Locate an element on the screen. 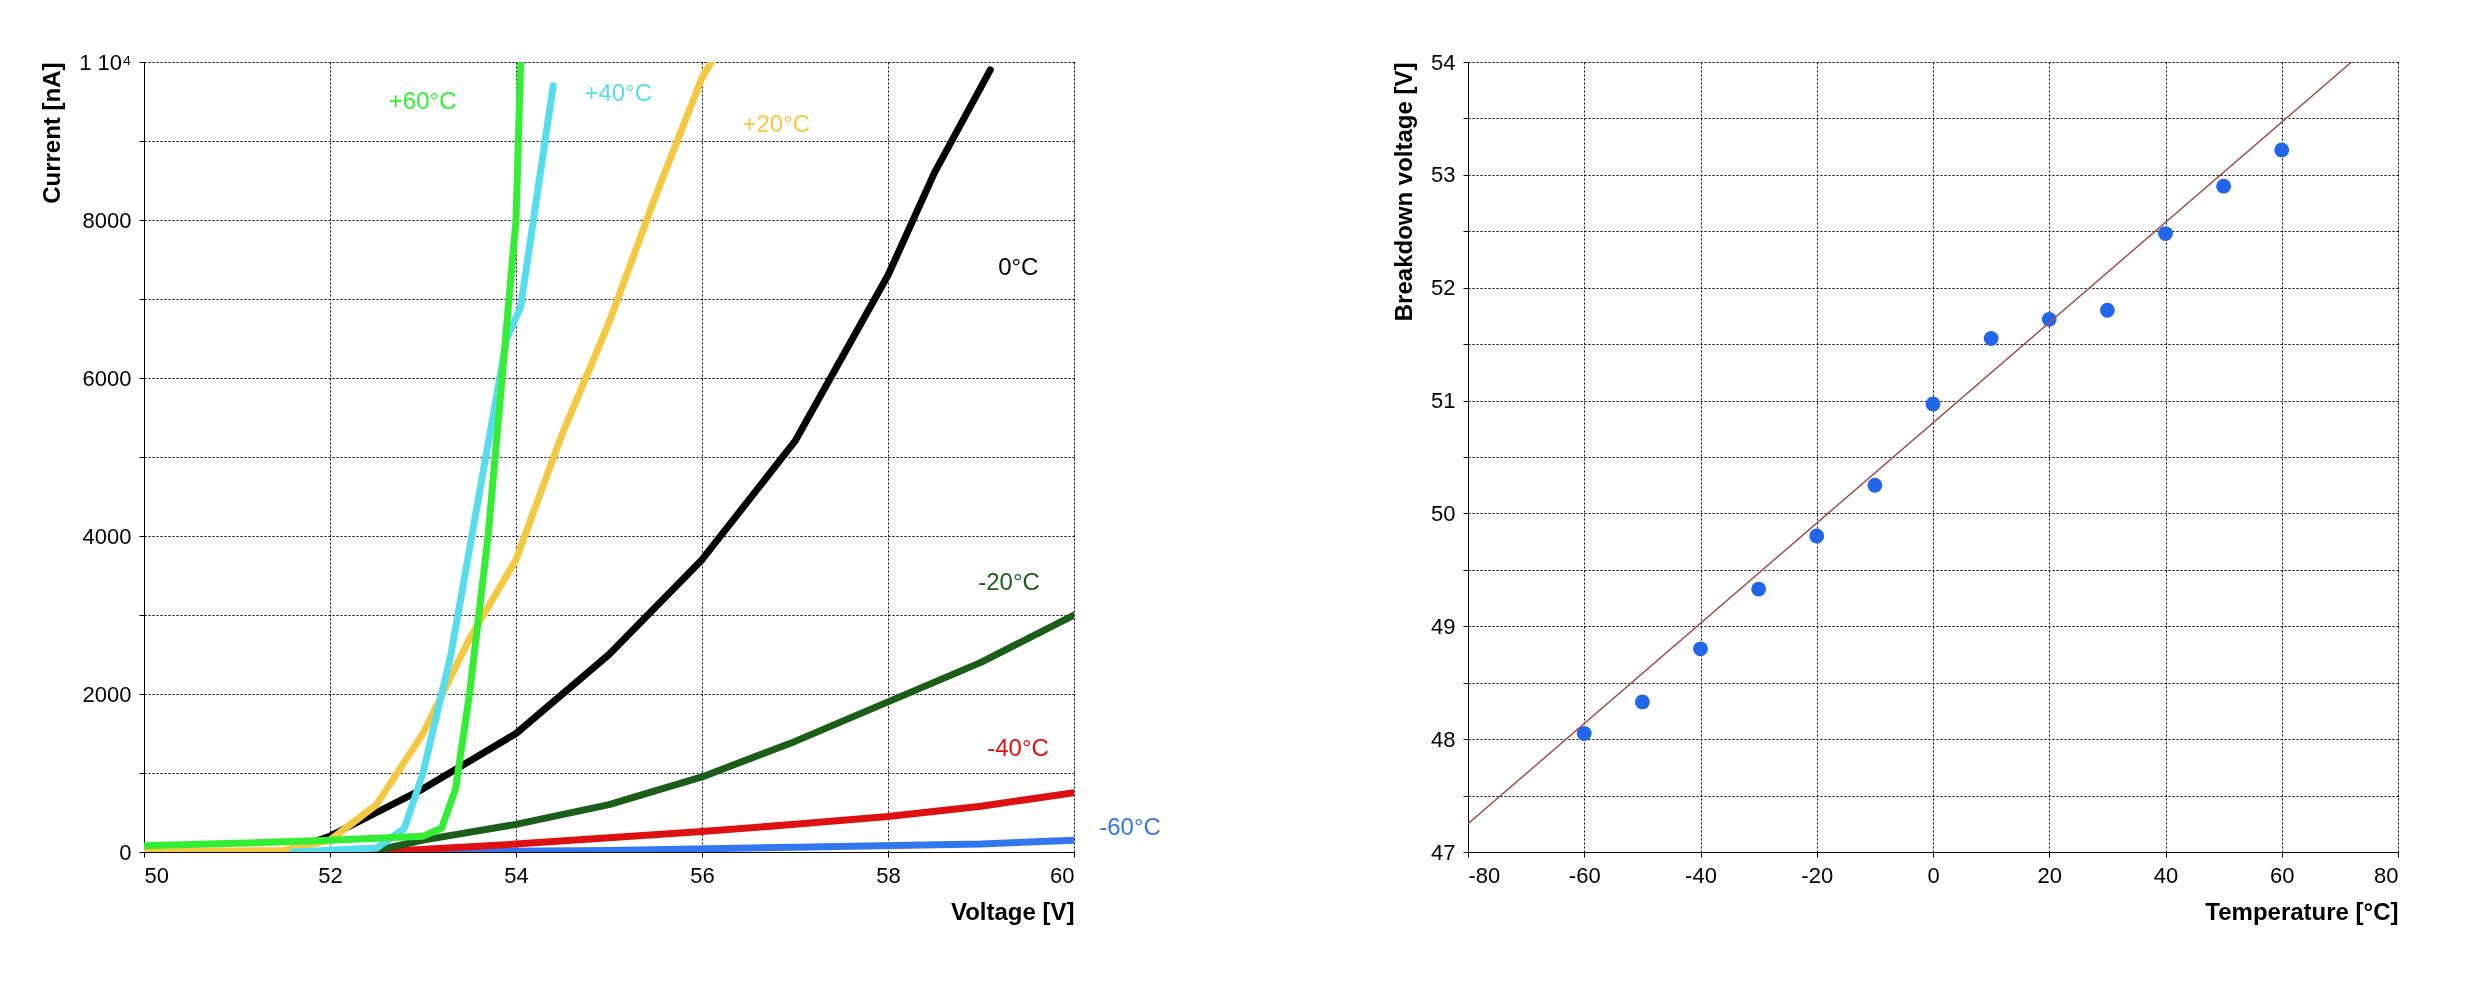 This screenshot has width=2479, height=1000. y-tick-label: 49 is located at coordinates (1443, 626).